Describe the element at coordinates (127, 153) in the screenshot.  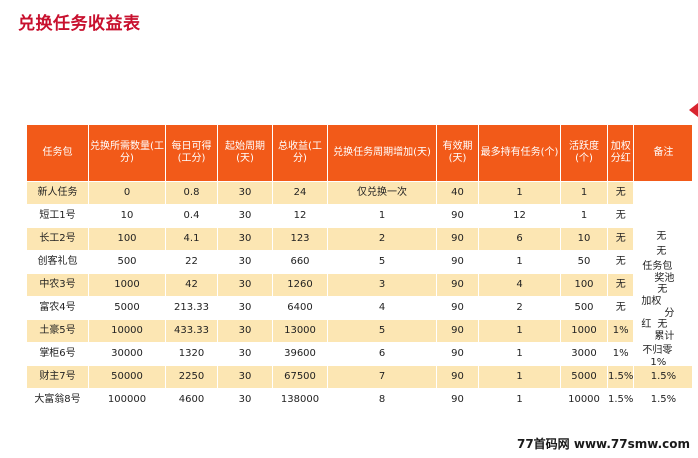
I see `col-header-required: 兑换所需数量(工分)` at that location.